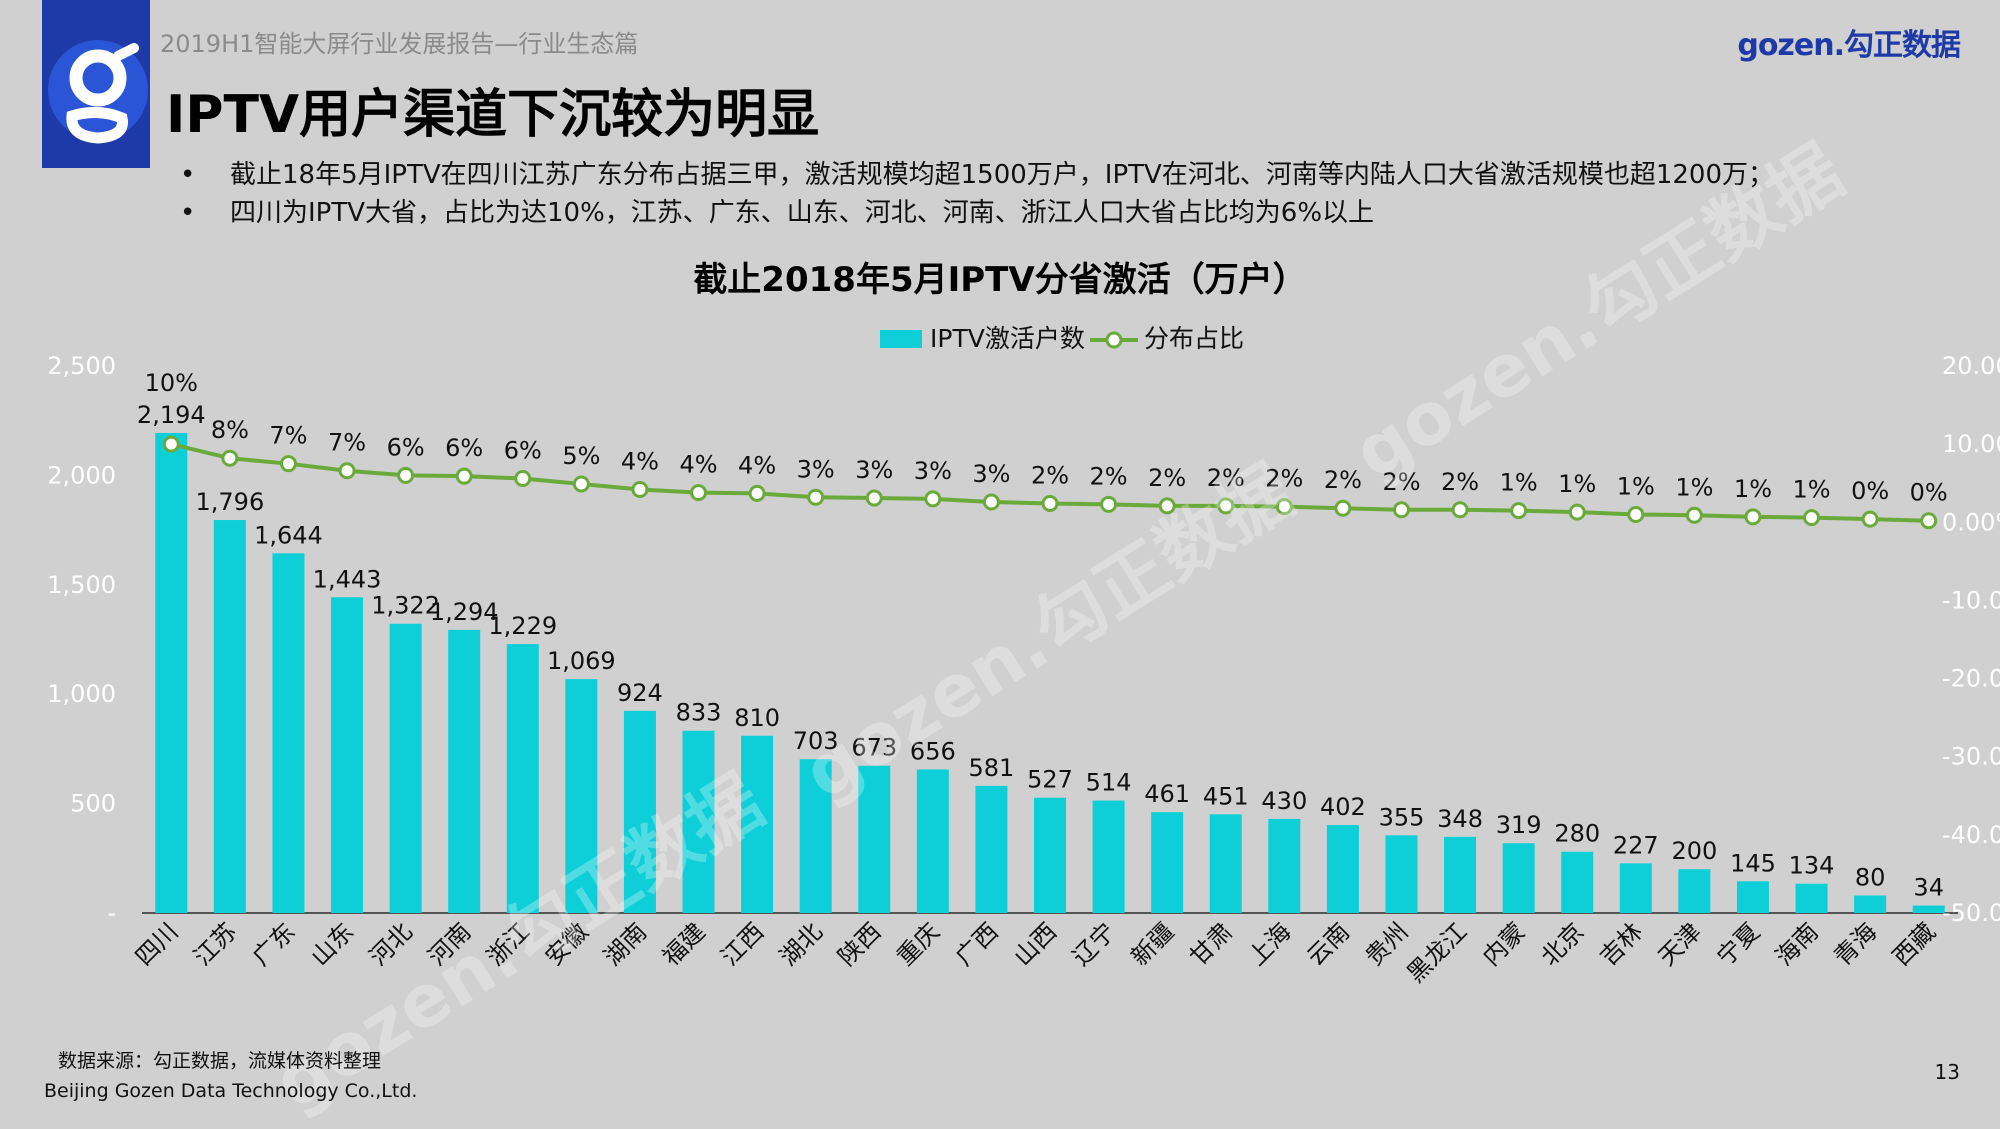 The width and height of the screenshot is (2000, 1129). I want to click on bar-value-label: 200, so click(1694, 851).